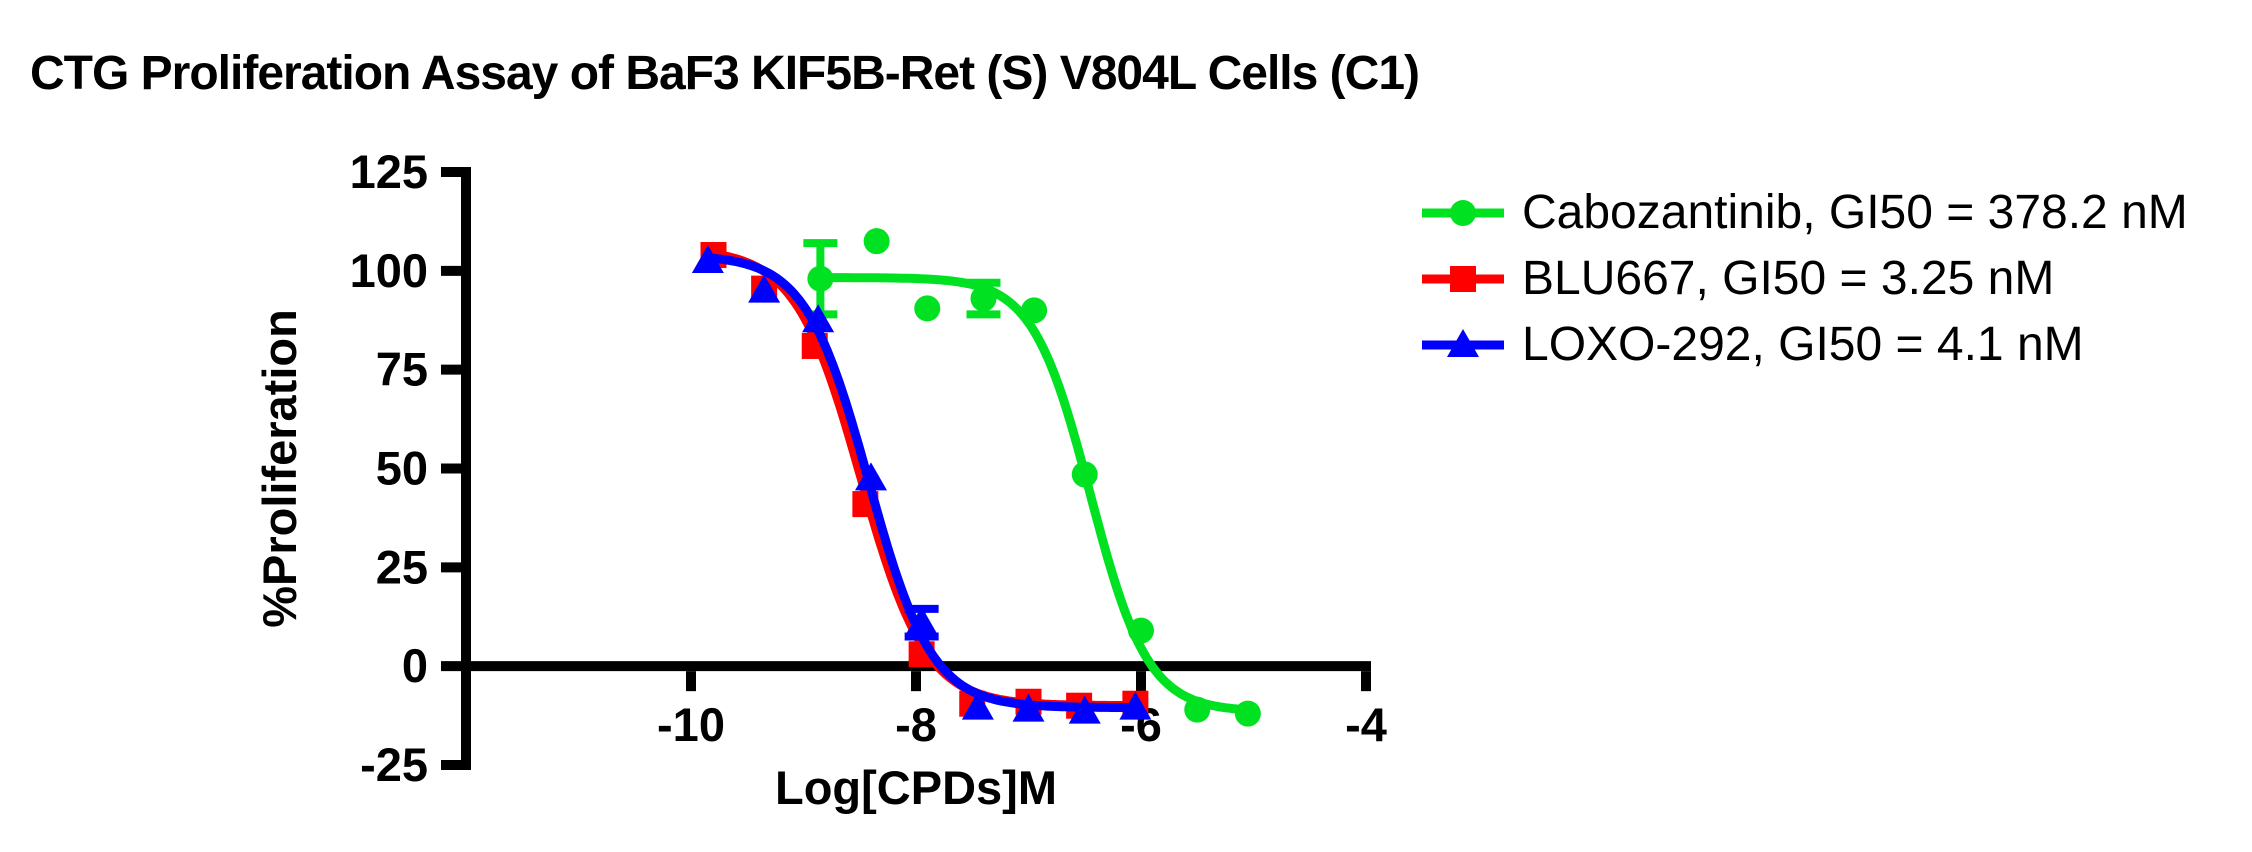 The image size is (2252, 852). What do you see at coordinates (1366, 724) in the screenshot?
I see `x-tick-label: -4` at bounding box center [1366, 724].